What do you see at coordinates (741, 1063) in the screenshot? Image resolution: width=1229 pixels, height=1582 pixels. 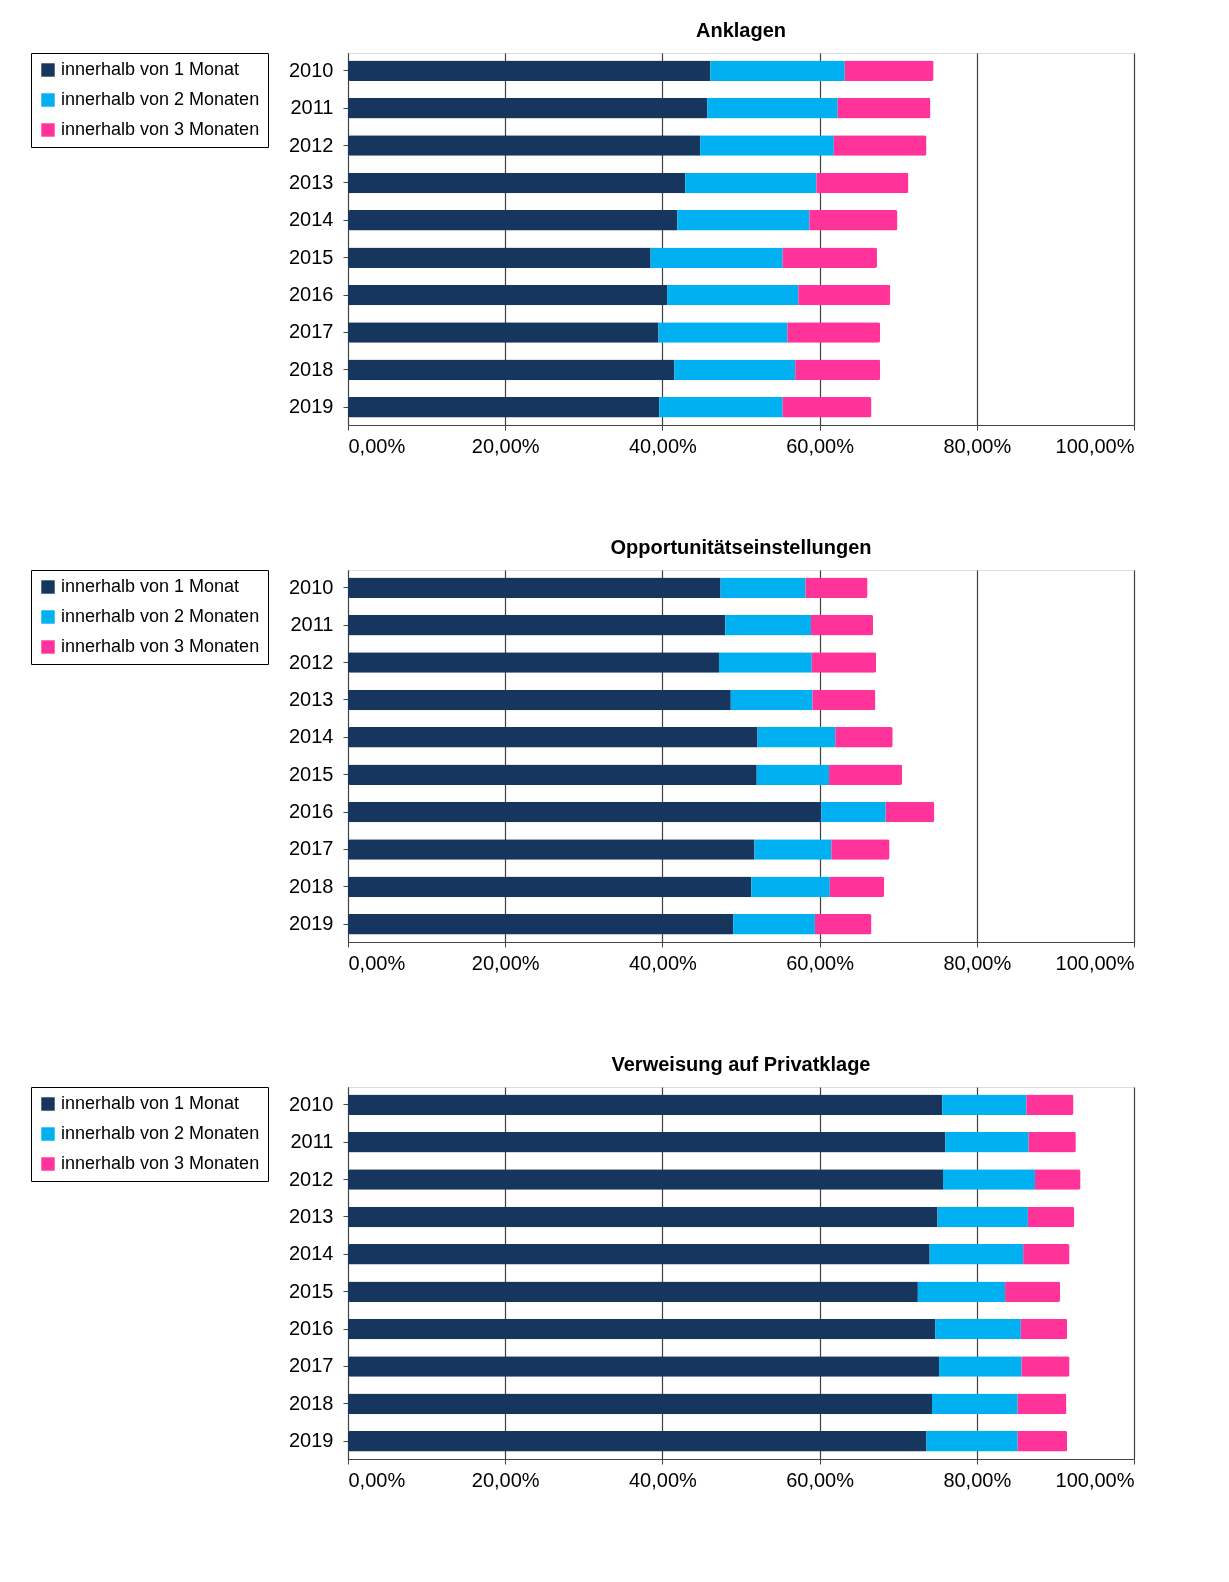 I see `chart-title: Verweisung auf Privatklage` at bounding box center [741, 1063].